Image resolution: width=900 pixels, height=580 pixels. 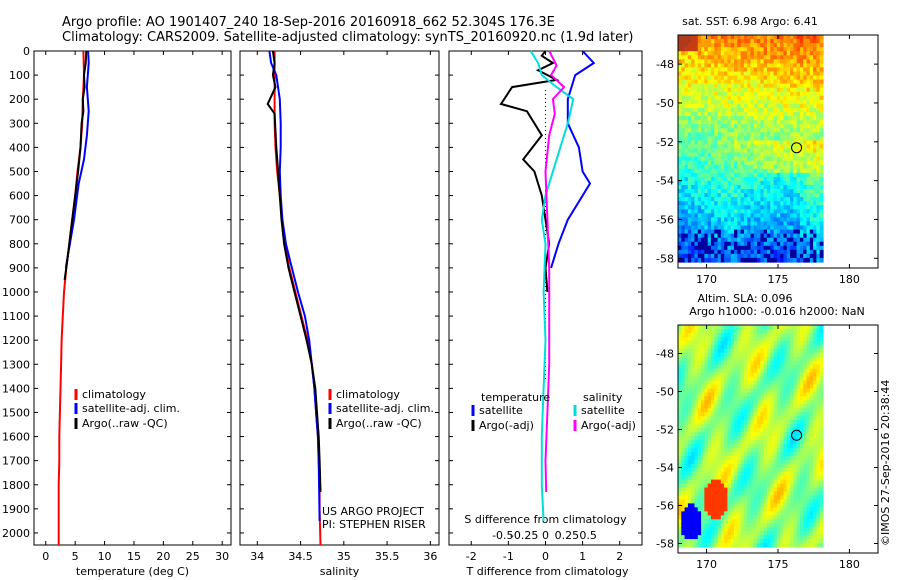 I want to click on y-tick-label: 1800, so click(x=16, y=485).